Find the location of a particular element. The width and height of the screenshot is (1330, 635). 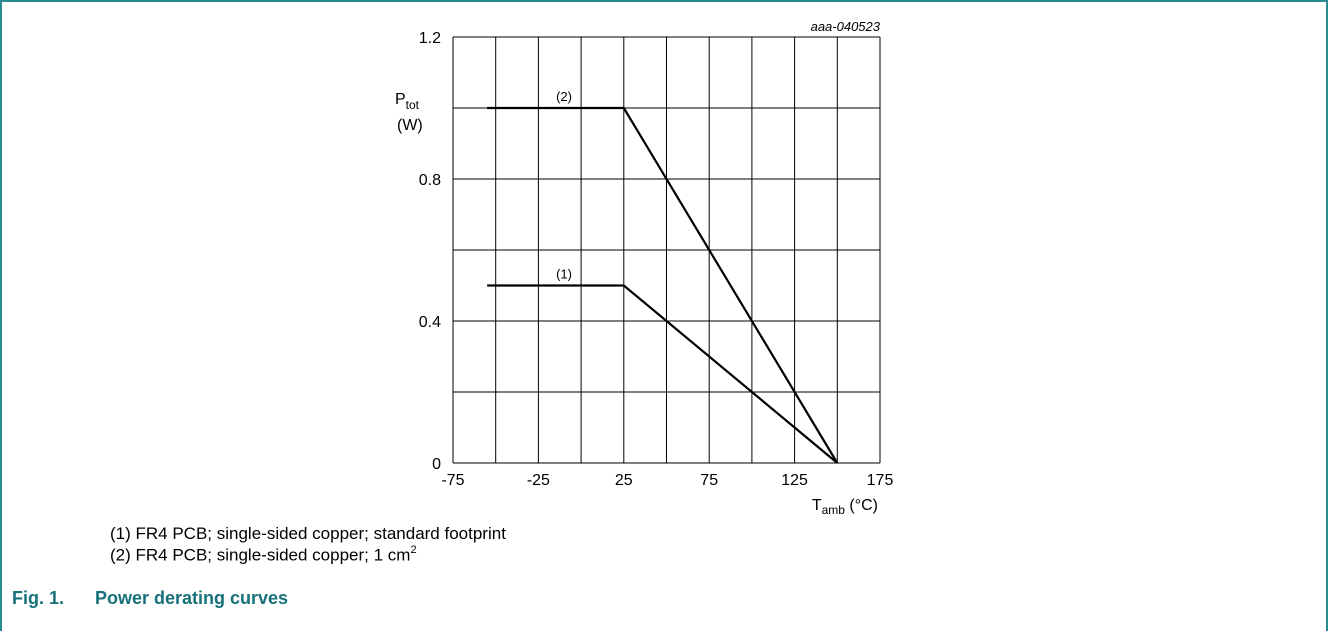

y-axis-label-main: P is located at coordinates (400, 99).